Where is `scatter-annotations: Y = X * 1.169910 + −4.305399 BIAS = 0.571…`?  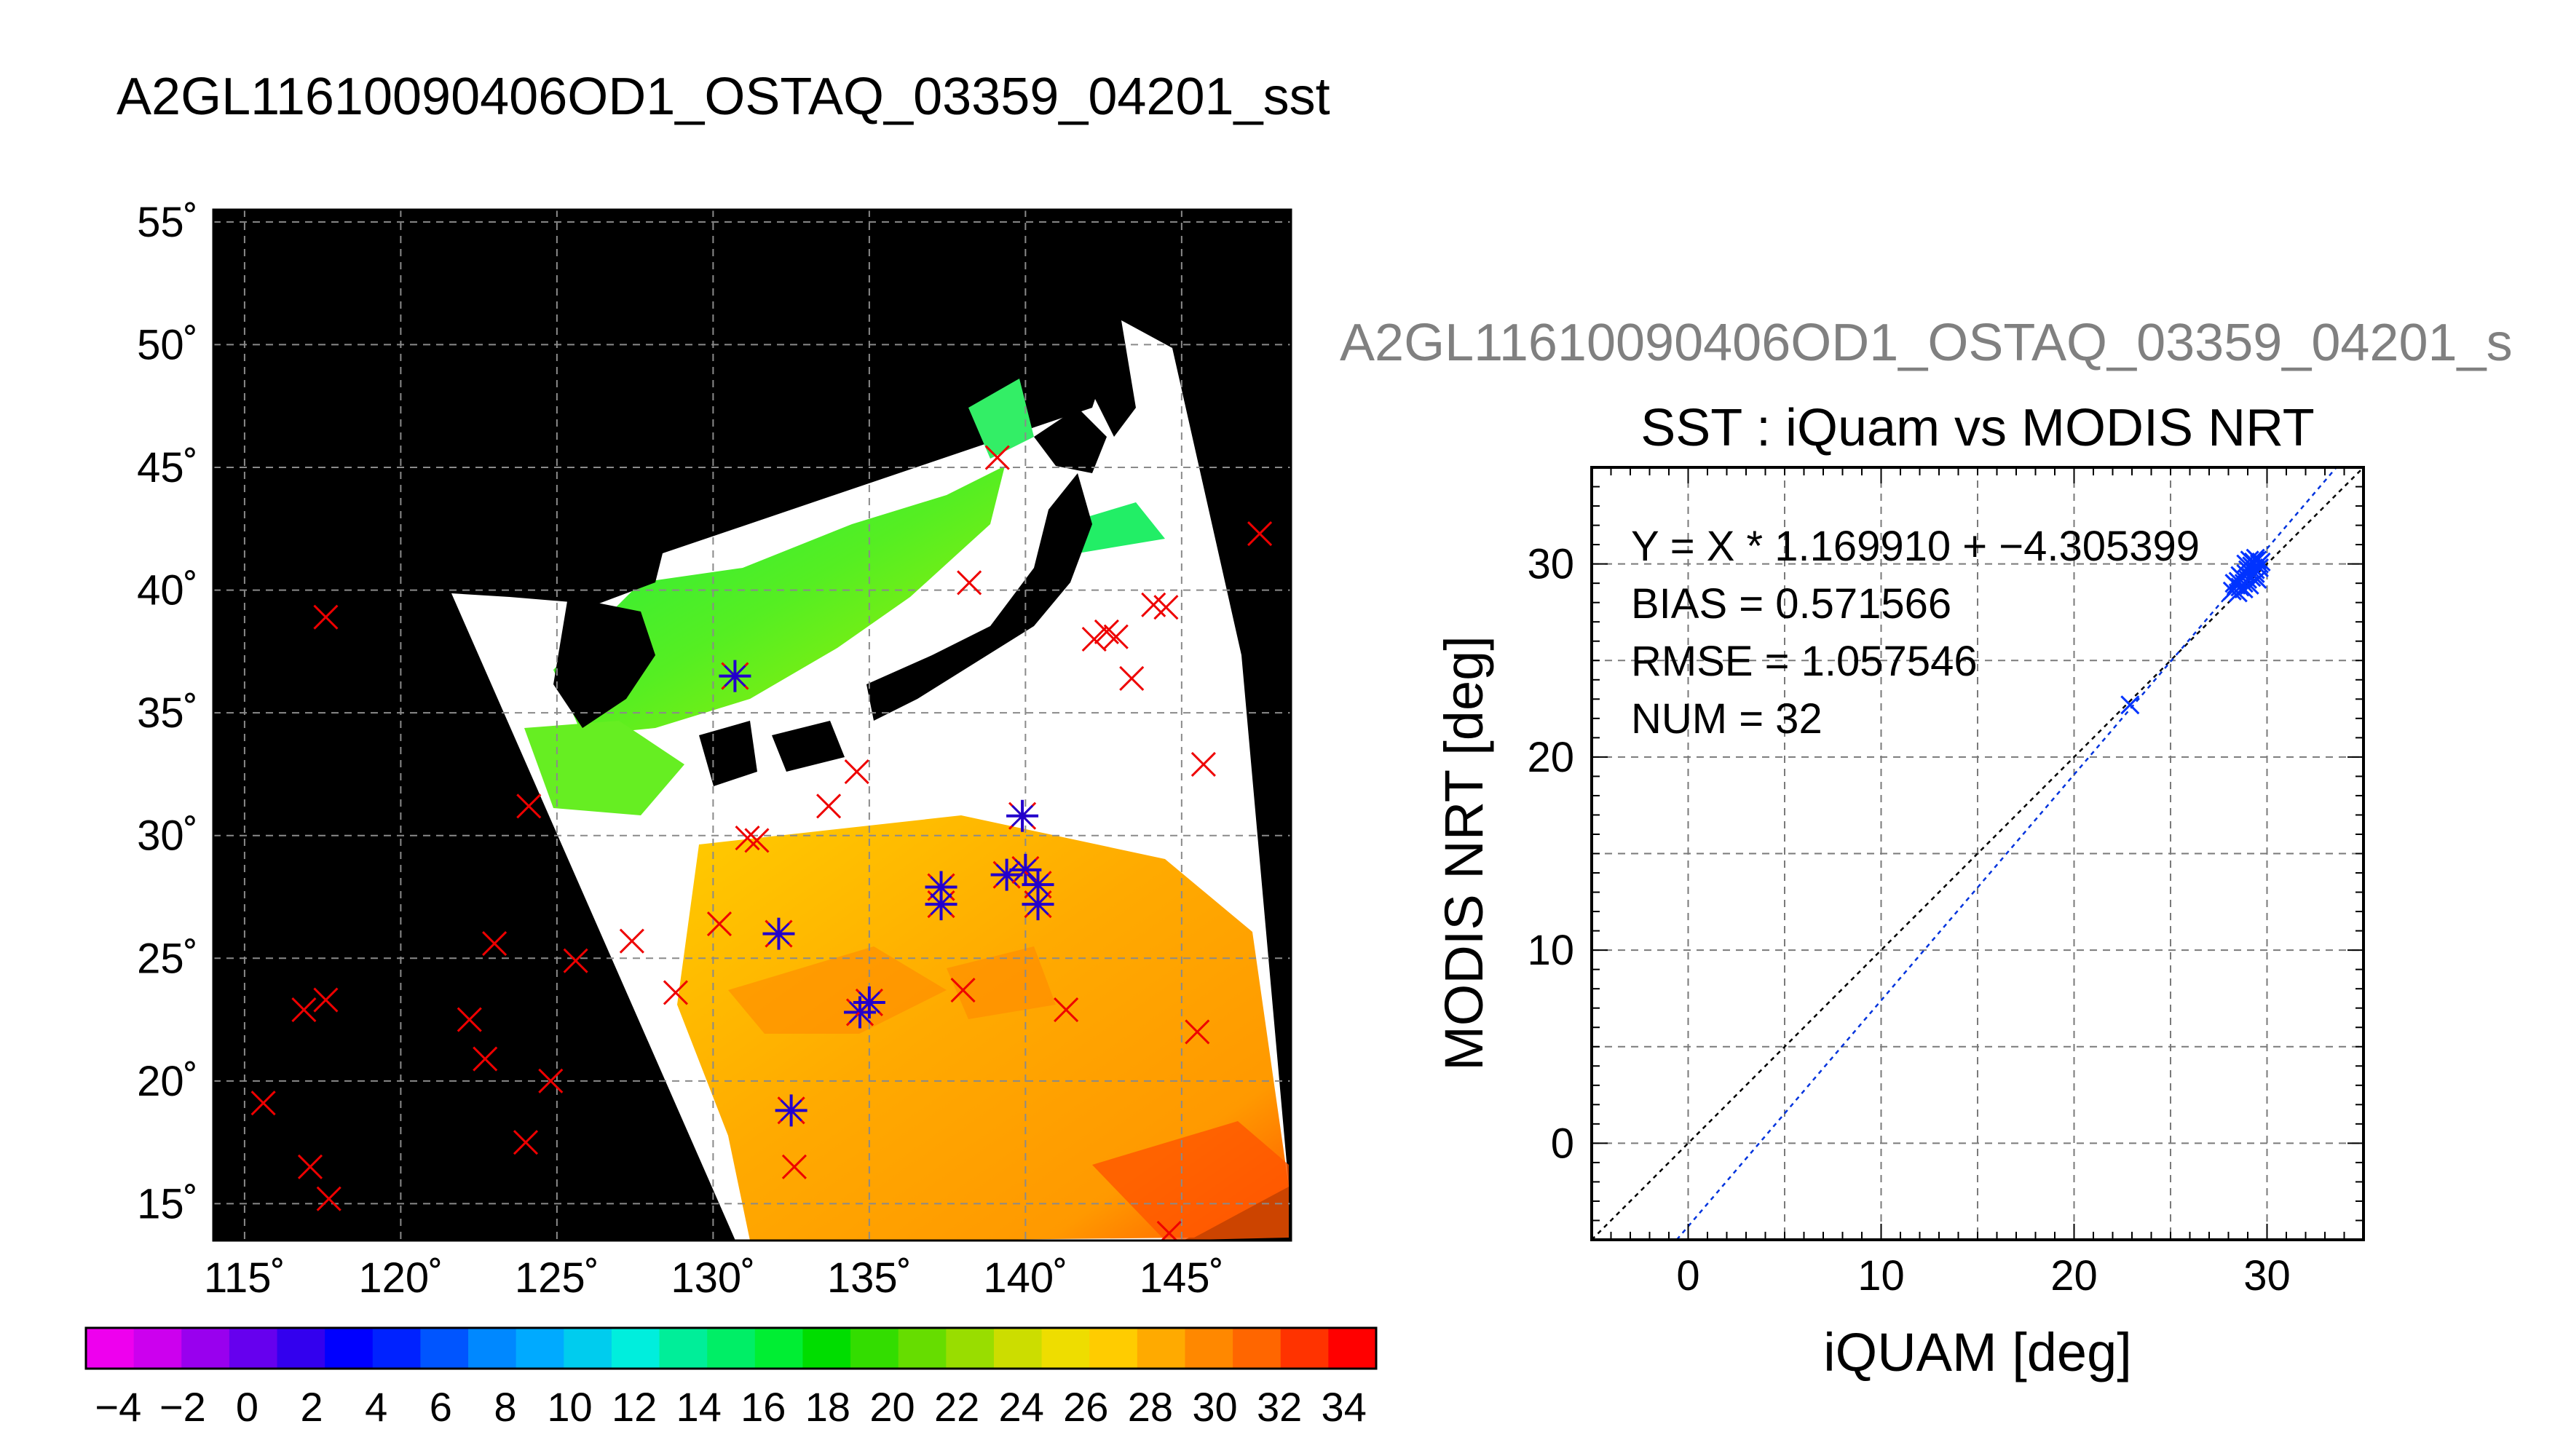 scatter-annotations: Y = X * 1.169910 + −4.305399 BIAS = 0.571… is located at coordinates (1915, 633).